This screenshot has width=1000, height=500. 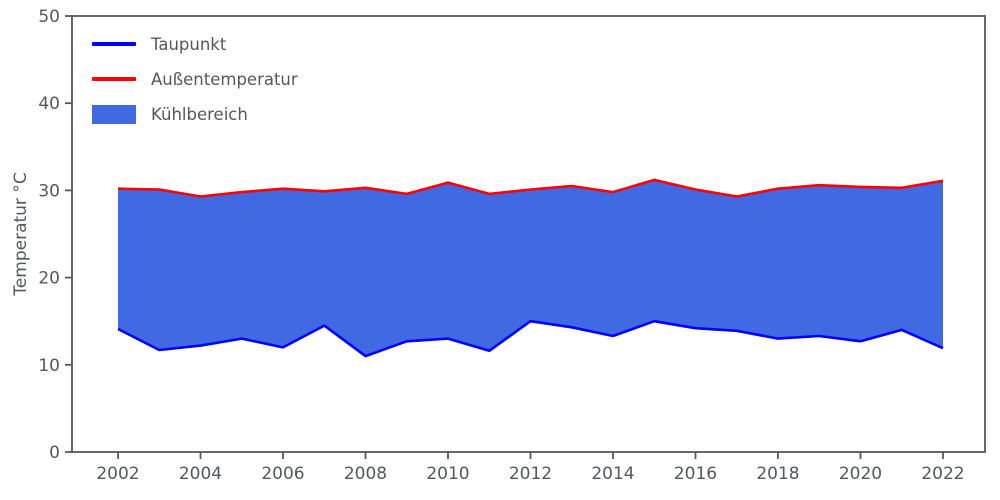 What do you see at coordinates (49, 104) in the screenshot?
I see `y-tick-label: 40` at bounding box center [49, 104].